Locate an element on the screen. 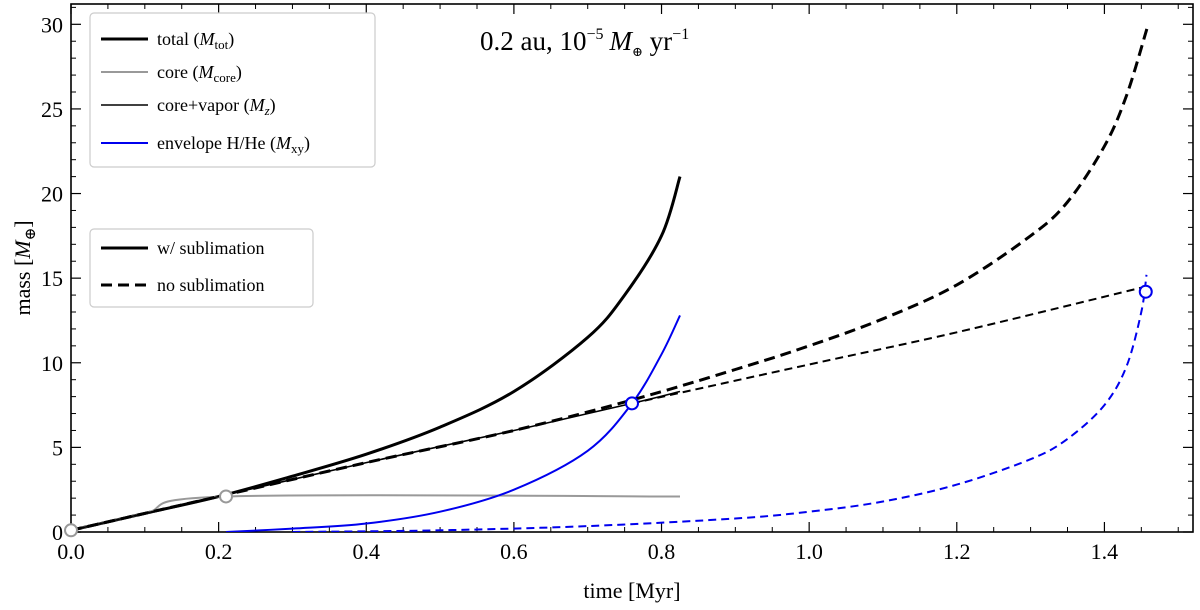 This screenshot has width=1200, height=610. x-tick-label: 0.0 is located at coordinates (71, 551).